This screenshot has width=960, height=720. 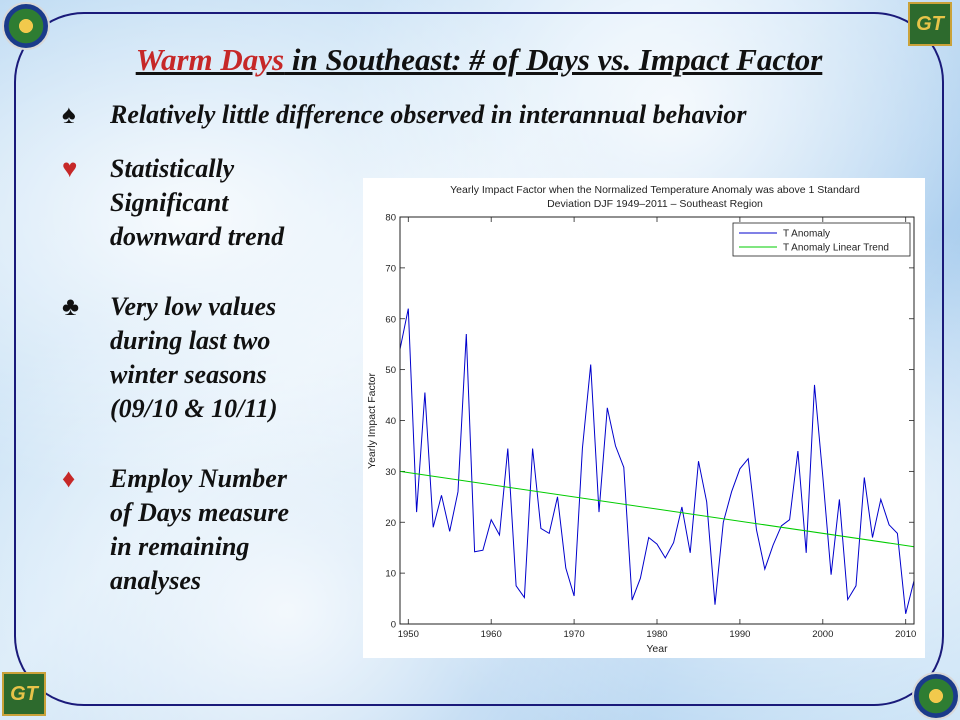 What do you see at coordinates (390, 523) in the screenshot?
I see `y-tick-label: 20` at bounding box center [390, 523].